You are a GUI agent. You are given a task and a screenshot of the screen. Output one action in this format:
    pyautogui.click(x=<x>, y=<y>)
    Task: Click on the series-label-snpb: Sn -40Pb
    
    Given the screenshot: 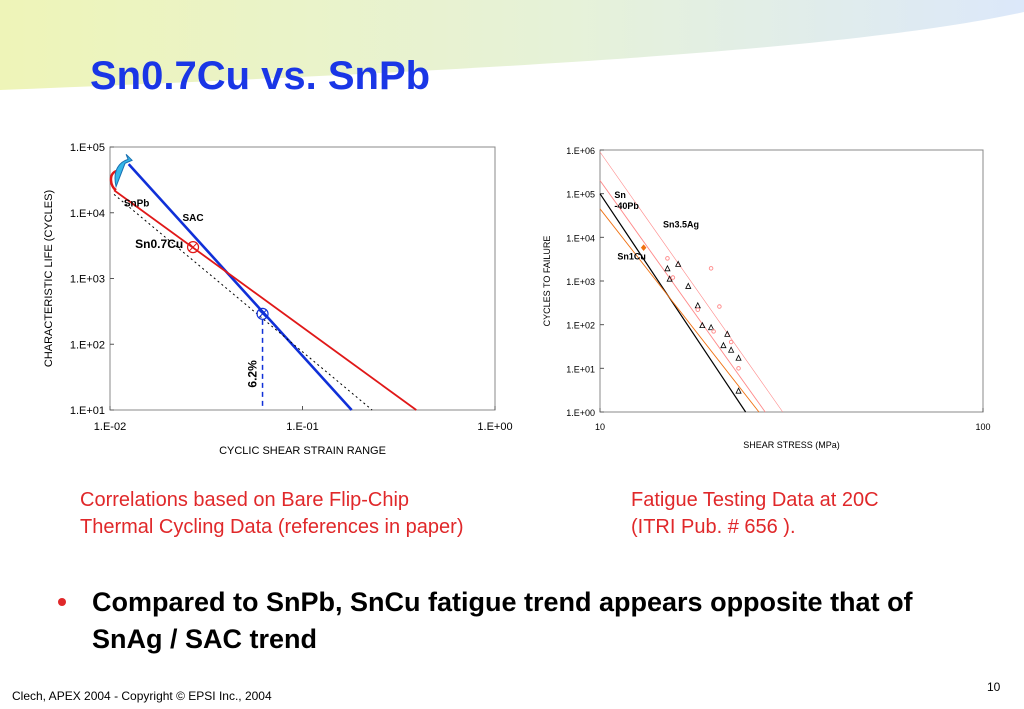 What is the action you would take?
    pyautogui.click(x=626, y=200)
    